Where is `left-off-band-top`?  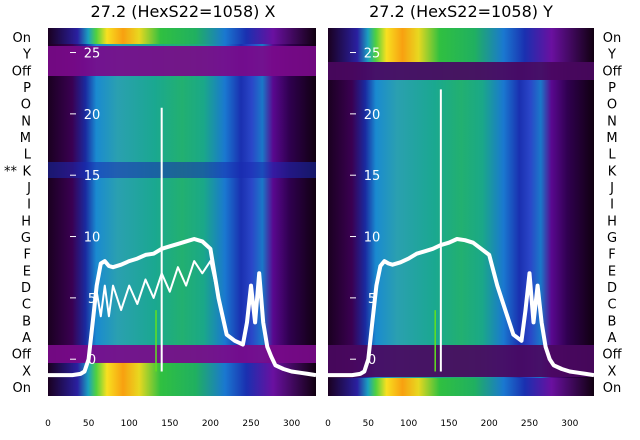
left-off-band-top is located at coordinates (182, 61).